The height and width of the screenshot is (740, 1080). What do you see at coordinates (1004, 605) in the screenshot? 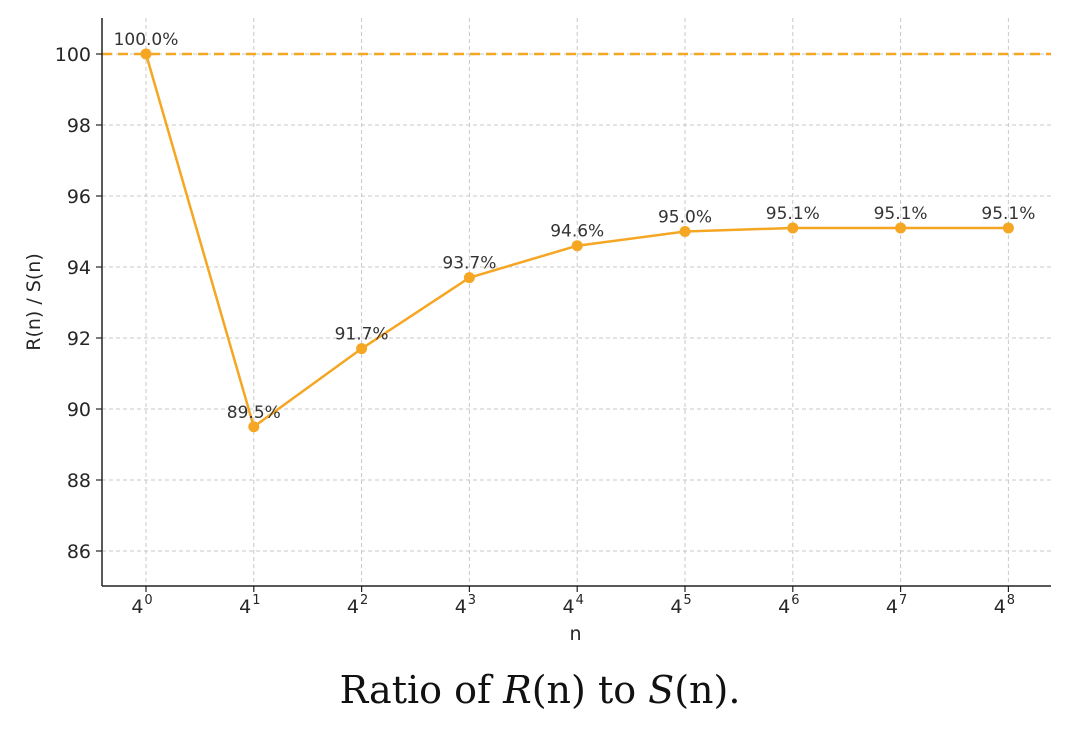
I see `x-tick-label: 48` at bounding box center [1004, 605].